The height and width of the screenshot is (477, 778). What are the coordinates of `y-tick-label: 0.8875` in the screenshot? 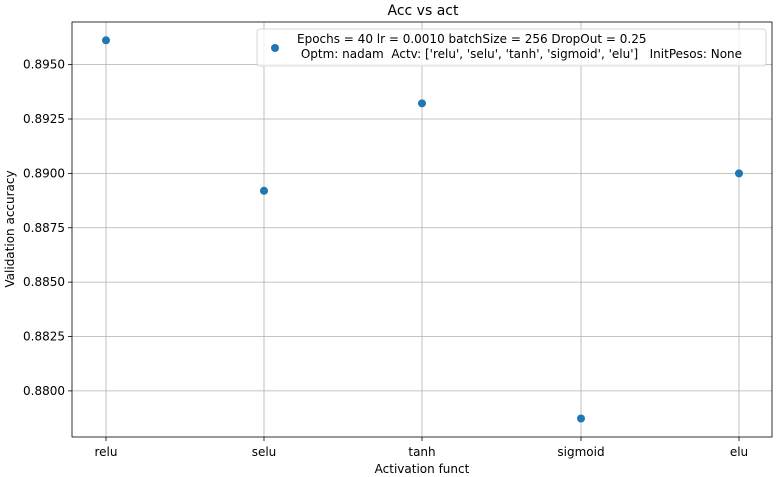 It's located at (44, 228).